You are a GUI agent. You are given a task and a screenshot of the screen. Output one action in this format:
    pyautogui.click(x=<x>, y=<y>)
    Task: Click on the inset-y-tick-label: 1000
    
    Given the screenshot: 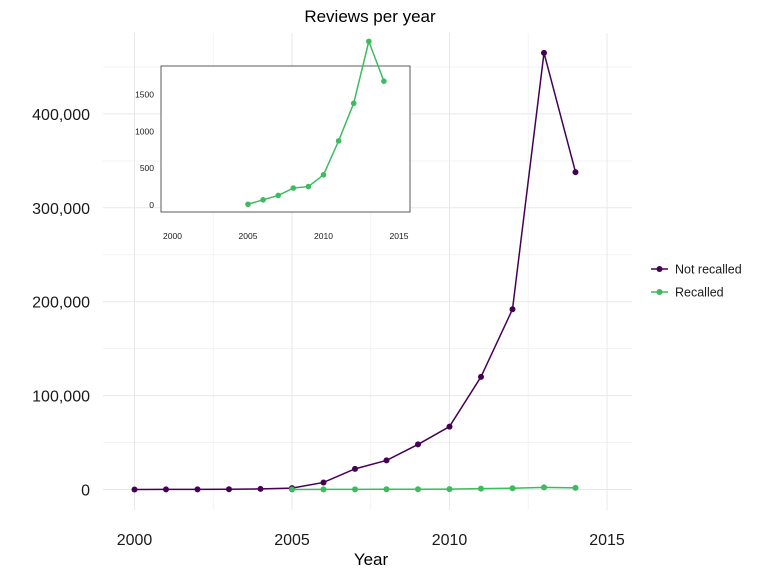 What is the action you would take?
    pyautogui.click(x=144, y=131)
    